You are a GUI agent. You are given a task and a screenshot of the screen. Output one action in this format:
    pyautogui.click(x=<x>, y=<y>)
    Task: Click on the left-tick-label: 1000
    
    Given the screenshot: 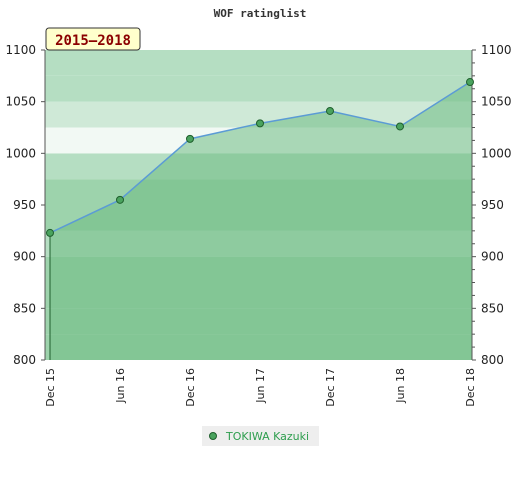 What is the action you would take?
    pyautogui.click(x=20, y=153)
    